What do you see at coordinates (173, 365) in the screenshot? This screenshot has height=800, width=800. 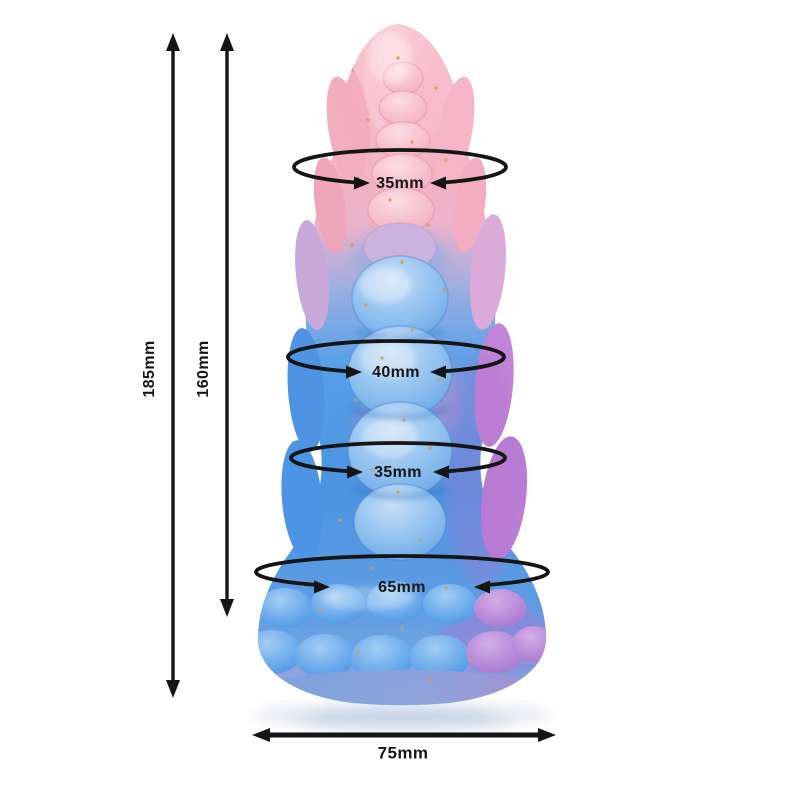 I see `height-dimension-185mm` at bounding box center [173, 365].